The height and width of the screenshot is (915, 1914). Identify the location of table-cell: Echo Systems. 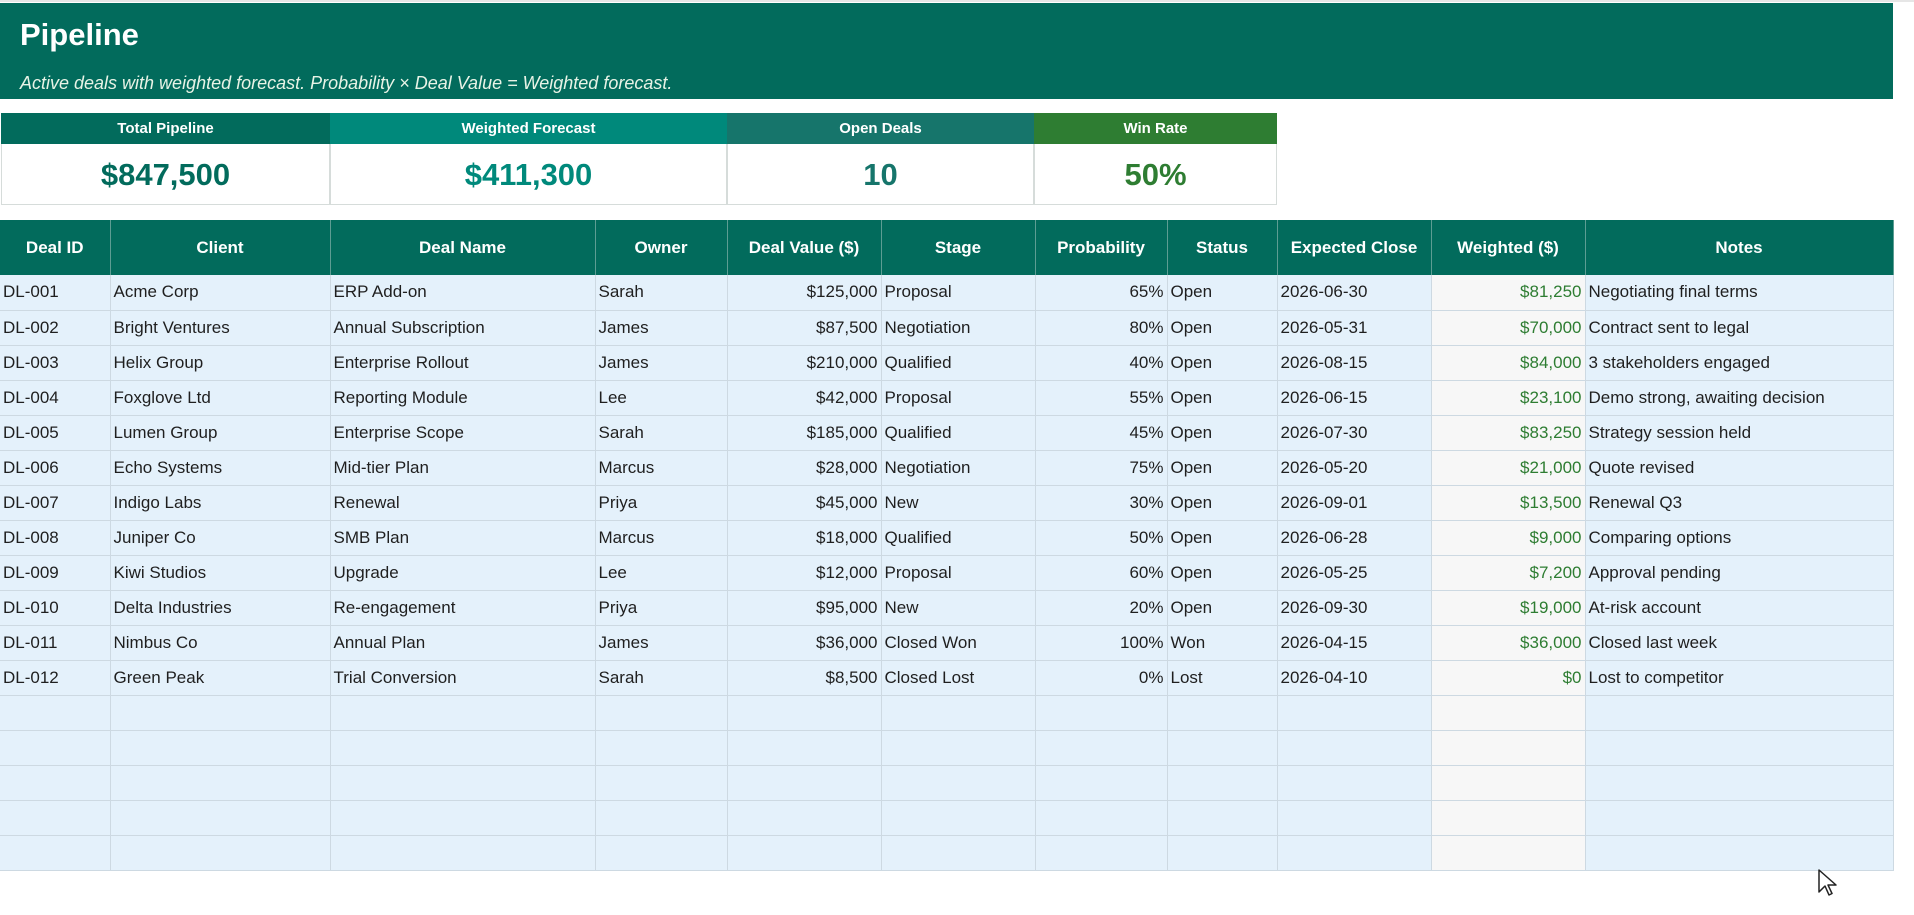
(220, 468).